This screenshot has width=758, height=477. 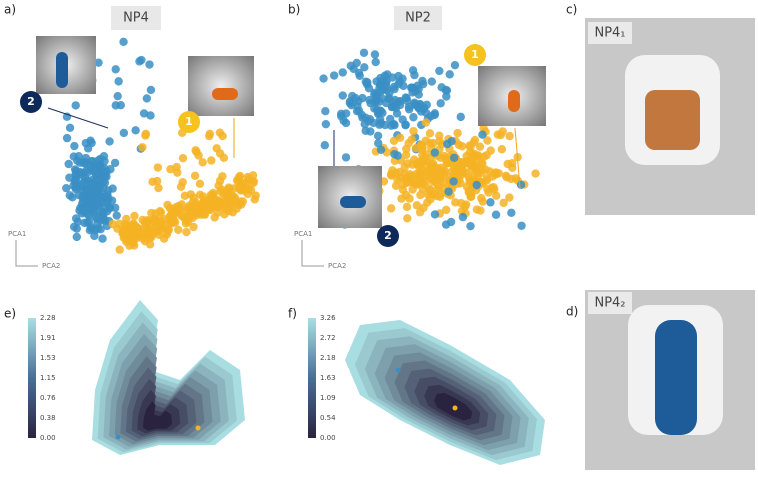 I want to click on panel-label: b), so click(x=294, y=10).